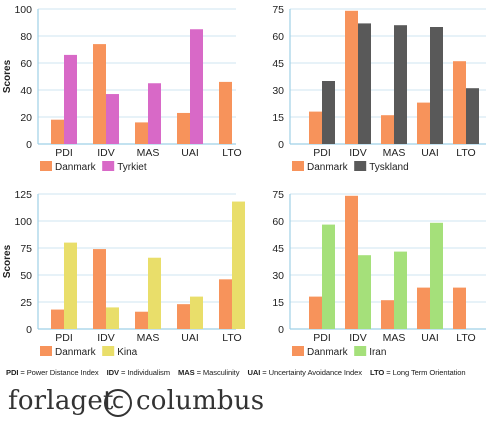  Describe the element at coordinates (132, 167) in the screenshot. I see `legend-label: Tyrkiet` at that location.